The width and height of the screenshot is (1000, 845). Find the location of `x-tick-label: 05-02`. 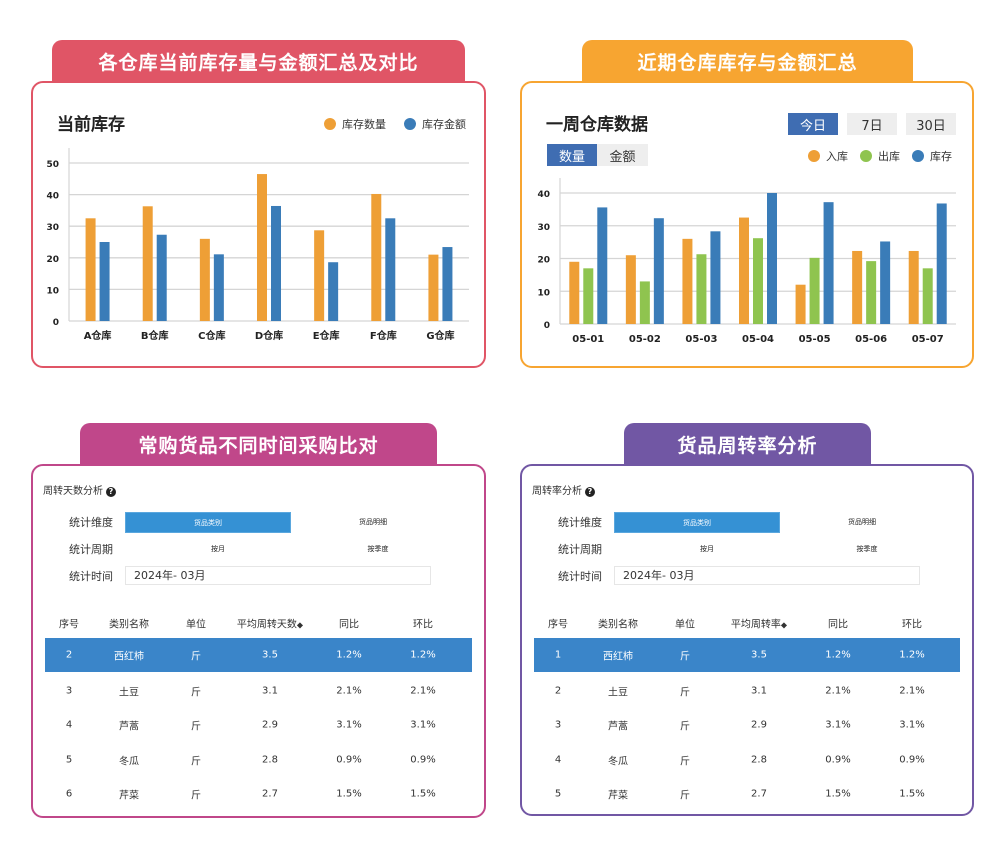

x-tick-label: 05-02 is located at coordinates (645, 339).